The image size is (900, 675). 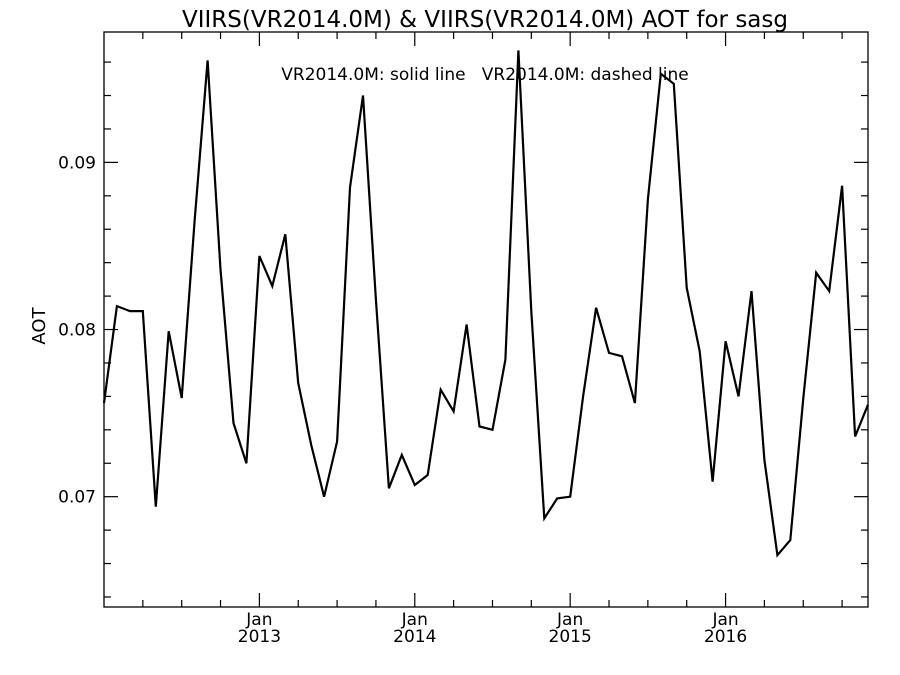 I want to click on y-tick-label: 0.08, so click(x=77, y=331).